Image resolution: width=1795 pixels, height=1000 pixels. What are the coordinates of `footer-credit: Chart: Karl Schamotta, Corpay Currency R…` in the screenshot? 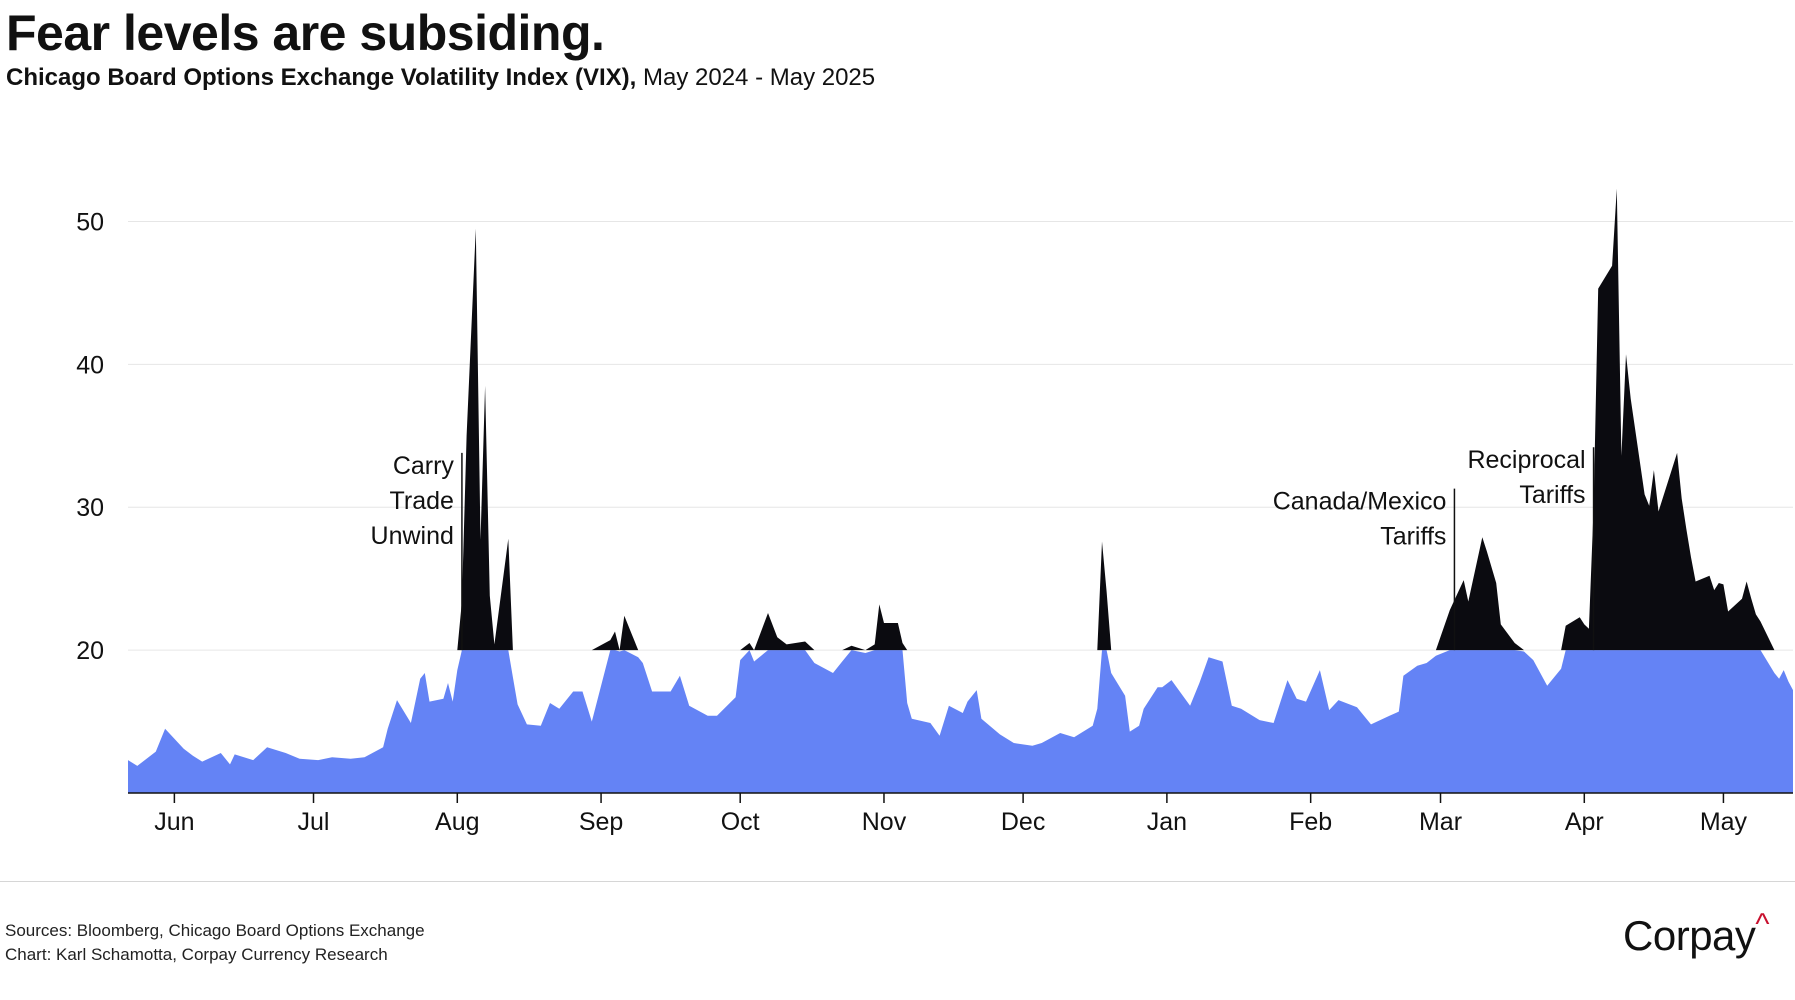 It's located at (196, 954).